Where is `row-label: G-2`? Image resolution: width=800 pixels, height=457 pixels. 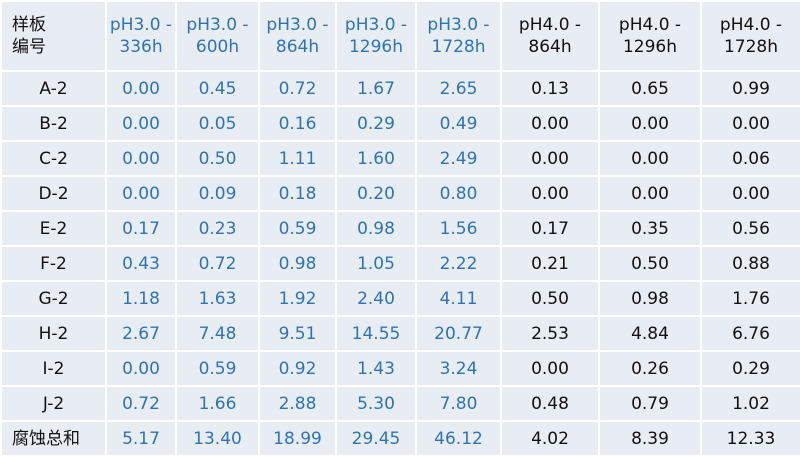
row-label: G-2 is located at coordinates (53, 298).